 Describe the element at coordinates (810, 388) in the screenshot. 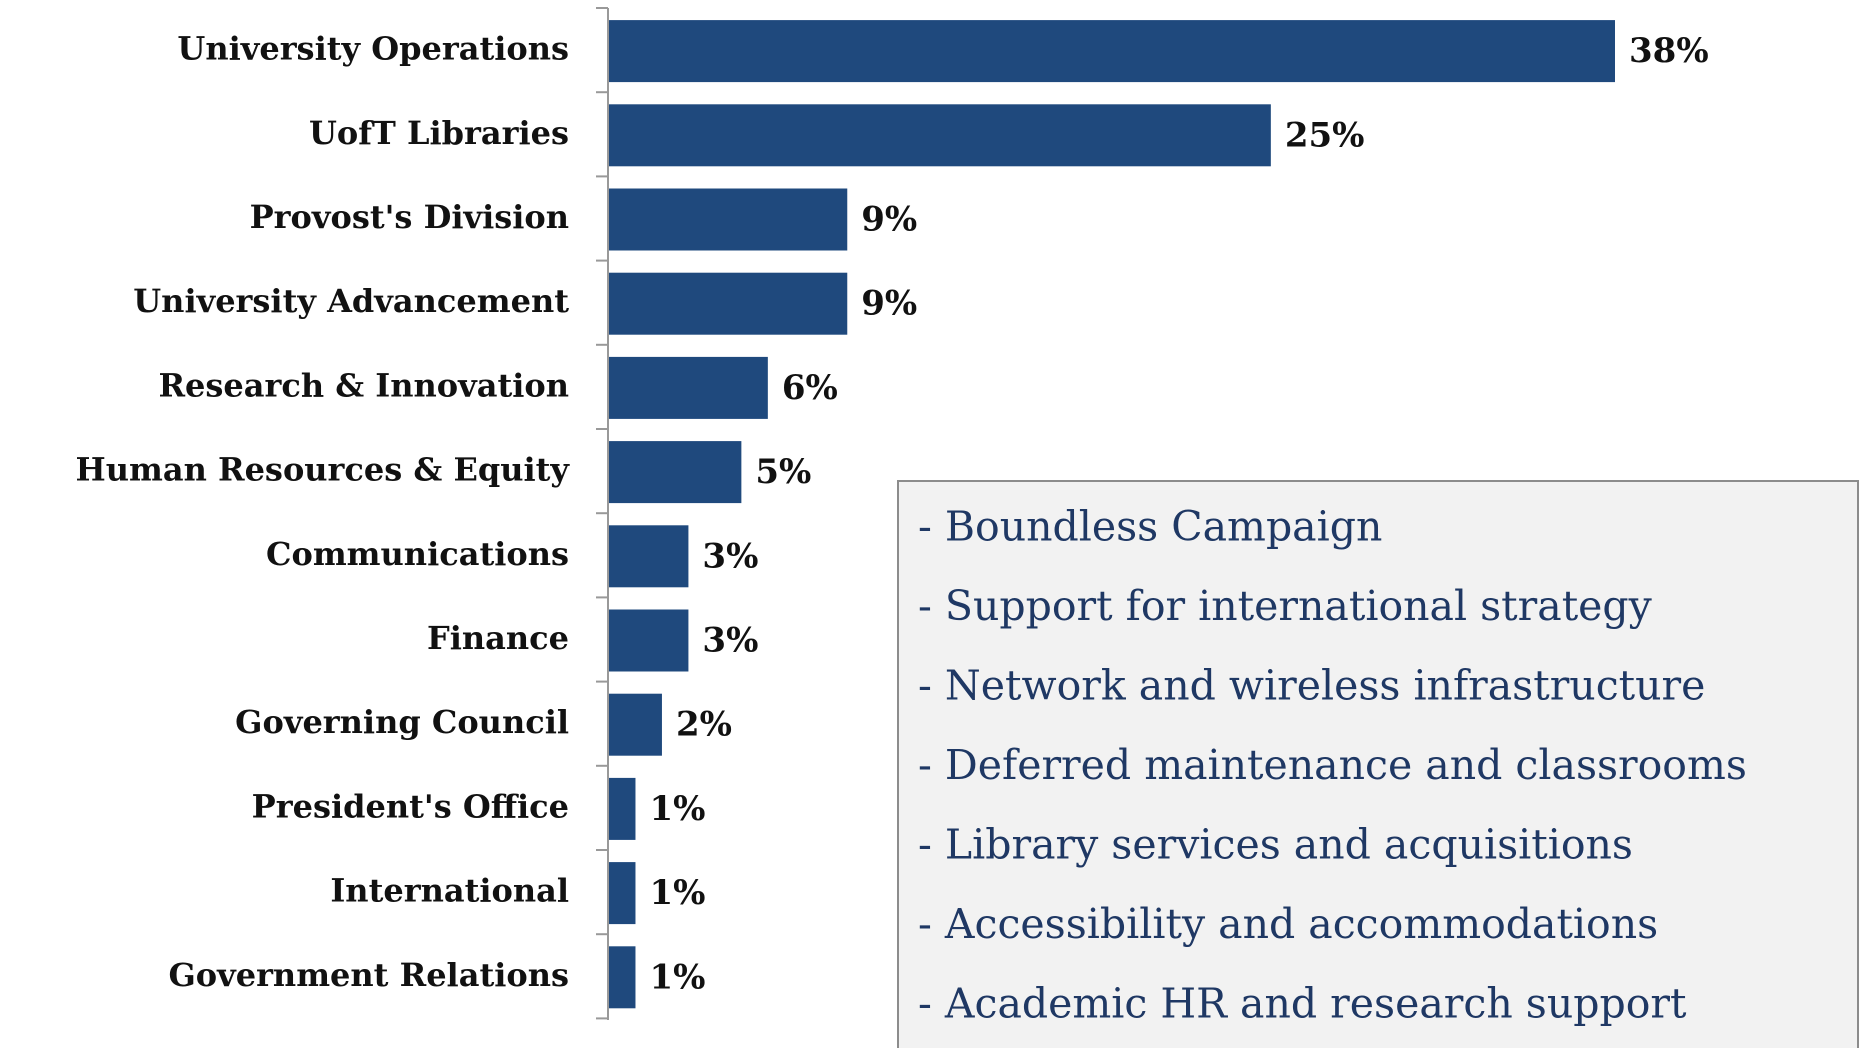

I see `data-label: 6%` at that location.